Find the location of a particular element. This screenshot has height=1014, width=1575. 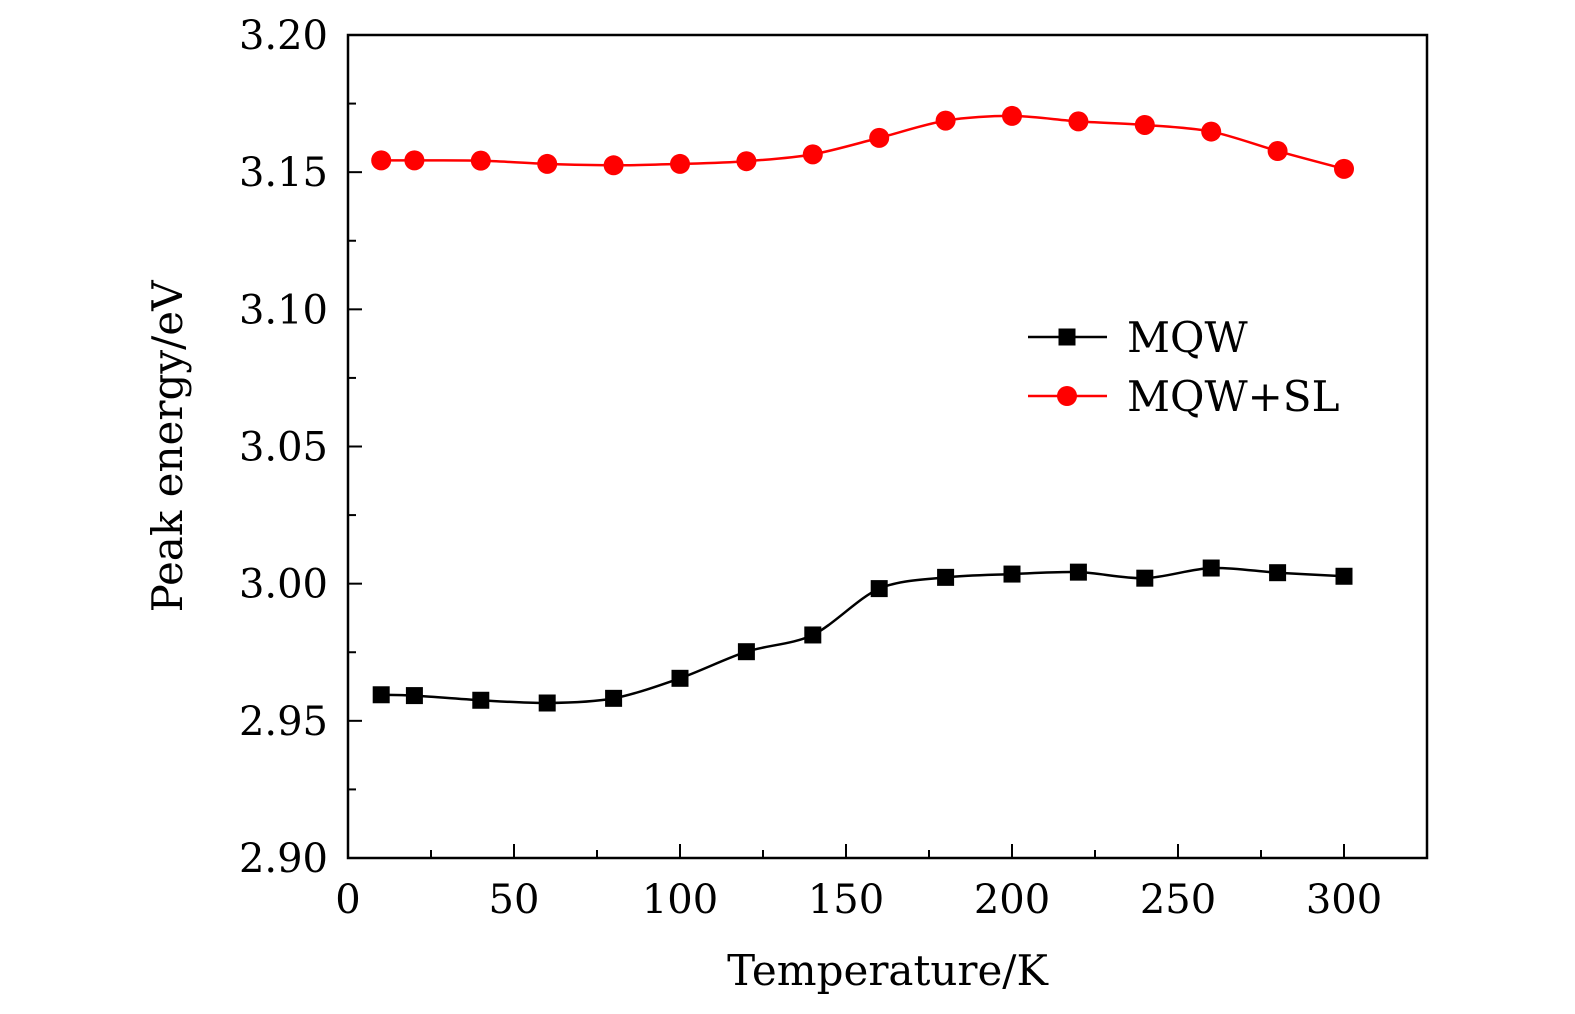

x-tick-label: 200 is located at coordinates (1012, 900).